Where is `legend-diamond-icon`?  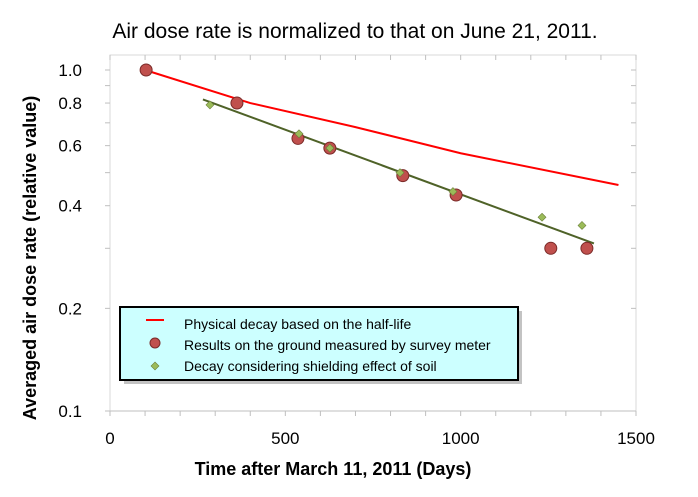
legend-diamond-icon is located at coordinates (155, 366).